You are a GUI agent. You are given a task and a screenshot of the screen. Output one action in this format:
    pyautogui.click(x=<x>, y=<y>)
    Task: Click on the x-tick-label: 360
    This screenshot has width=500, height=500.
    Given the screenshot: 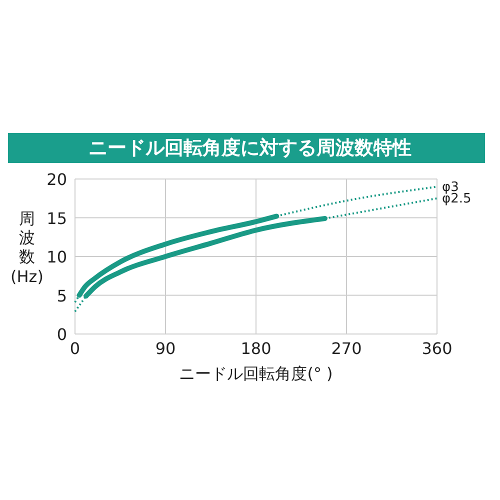 What is the action you would take?
    pyautogui.click(x=437, y=348)
    